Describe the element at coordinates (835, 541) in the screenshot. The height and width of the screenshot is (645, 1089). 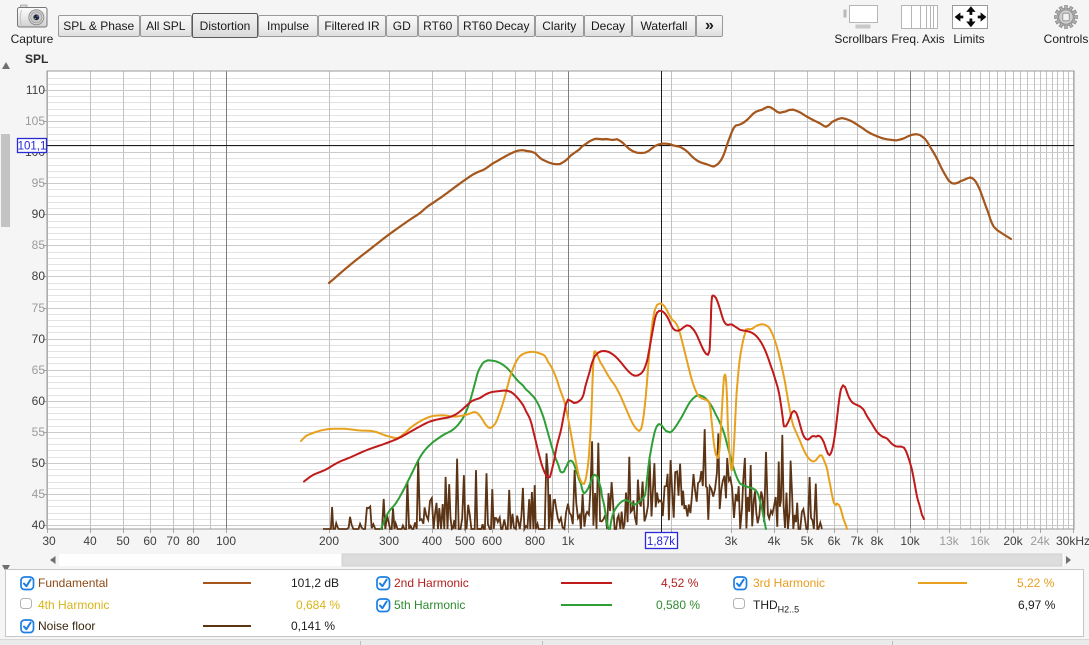
I see `svg-text: 6k` at that location.